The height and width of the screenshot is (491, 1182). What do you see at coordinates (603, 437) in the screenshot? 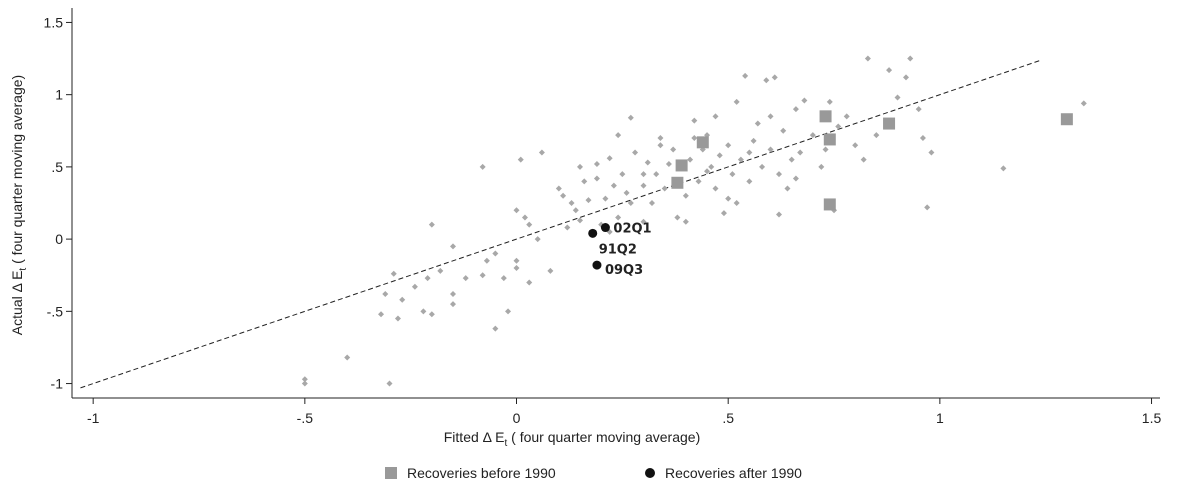
I see `x-axis-title-suffix: ( four quarter moving average)` at bounding box center [603, 437].